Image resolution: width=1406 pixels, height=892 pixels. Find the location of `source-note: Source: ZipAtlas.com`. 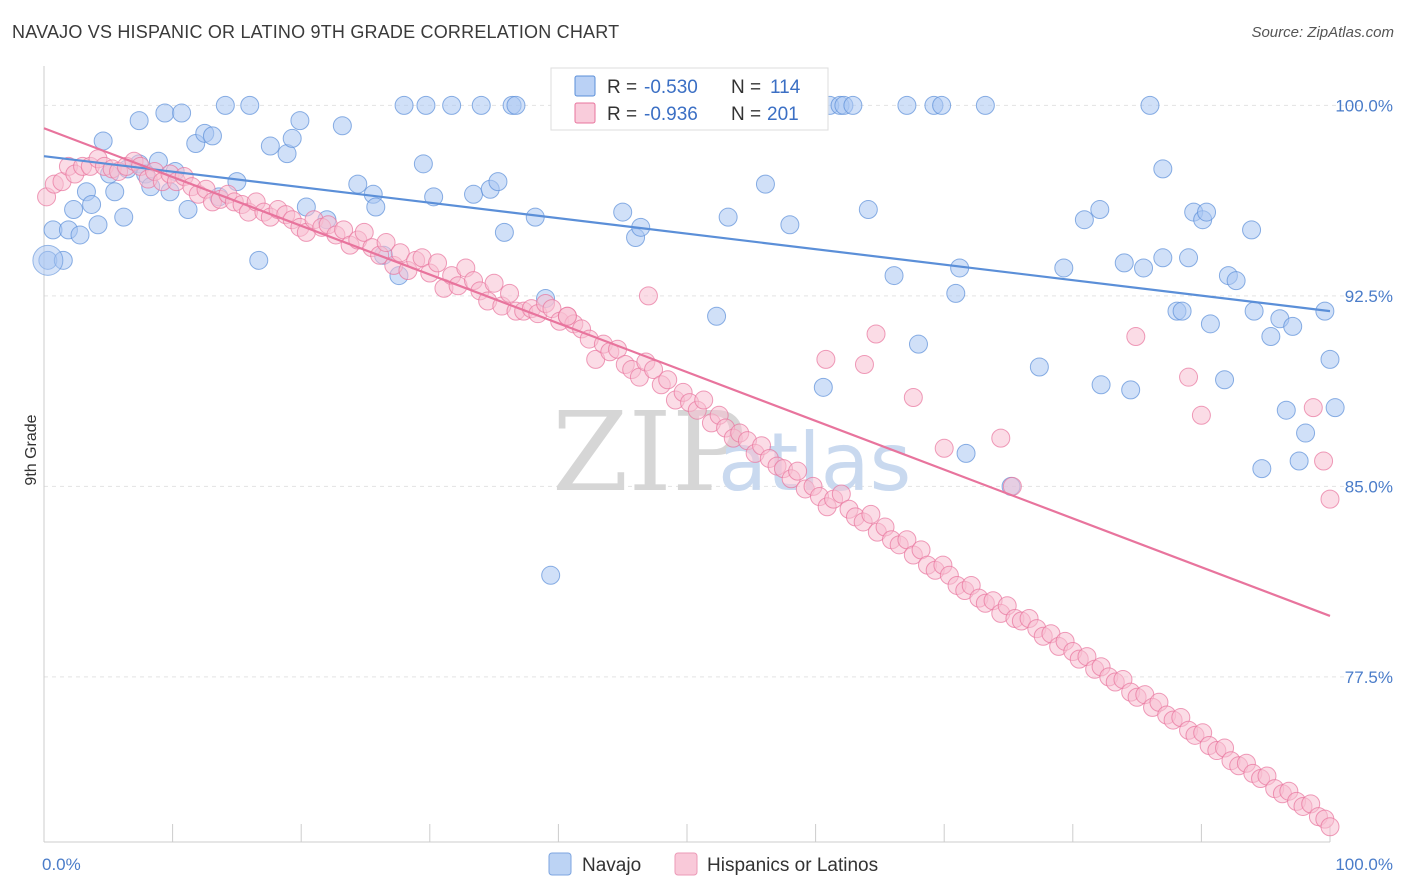

source-note: Source: ZipAtlas.com is located at coordinates (1322, 32).